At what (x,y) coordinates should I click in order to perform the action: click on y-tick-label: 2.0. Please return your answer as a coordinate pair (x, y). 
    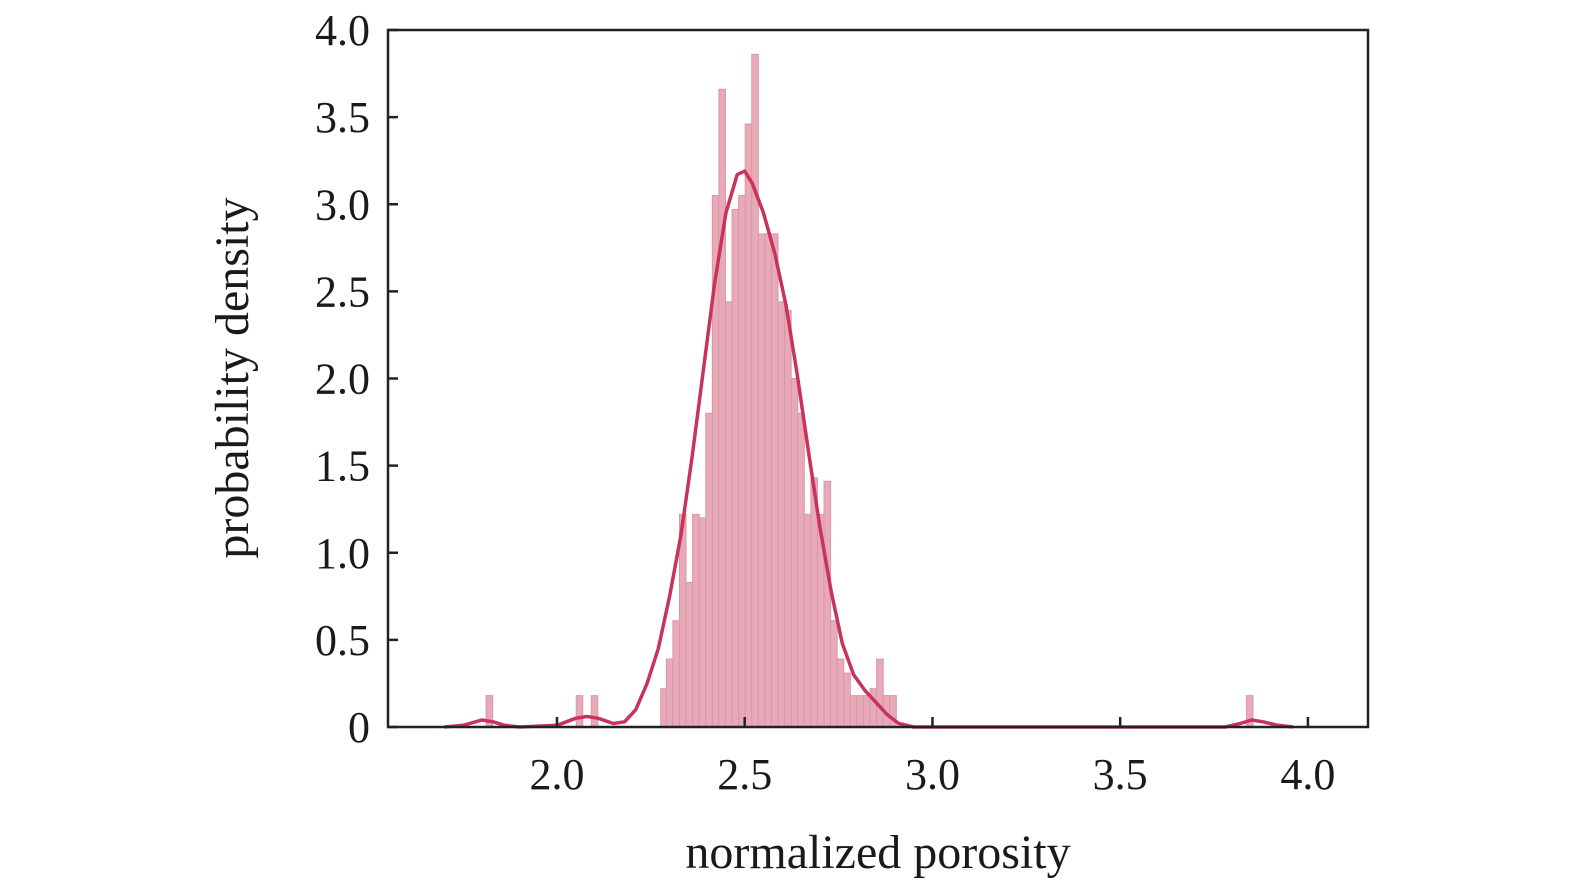
    Looking at the image, I should click on (342, 379).